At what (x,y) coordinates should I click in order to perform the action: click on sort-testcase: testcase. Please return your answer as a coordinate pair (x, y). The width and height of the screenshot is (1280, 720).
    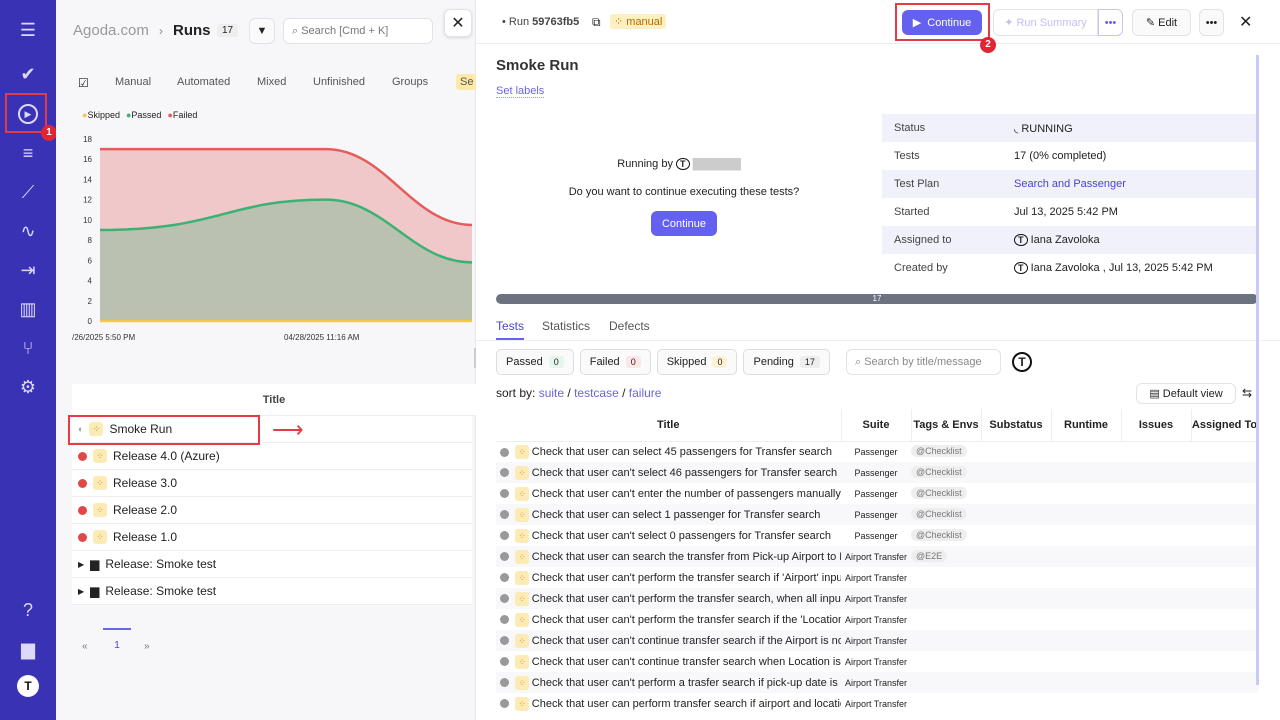
    Looking at the image, I should click on (596, 393).